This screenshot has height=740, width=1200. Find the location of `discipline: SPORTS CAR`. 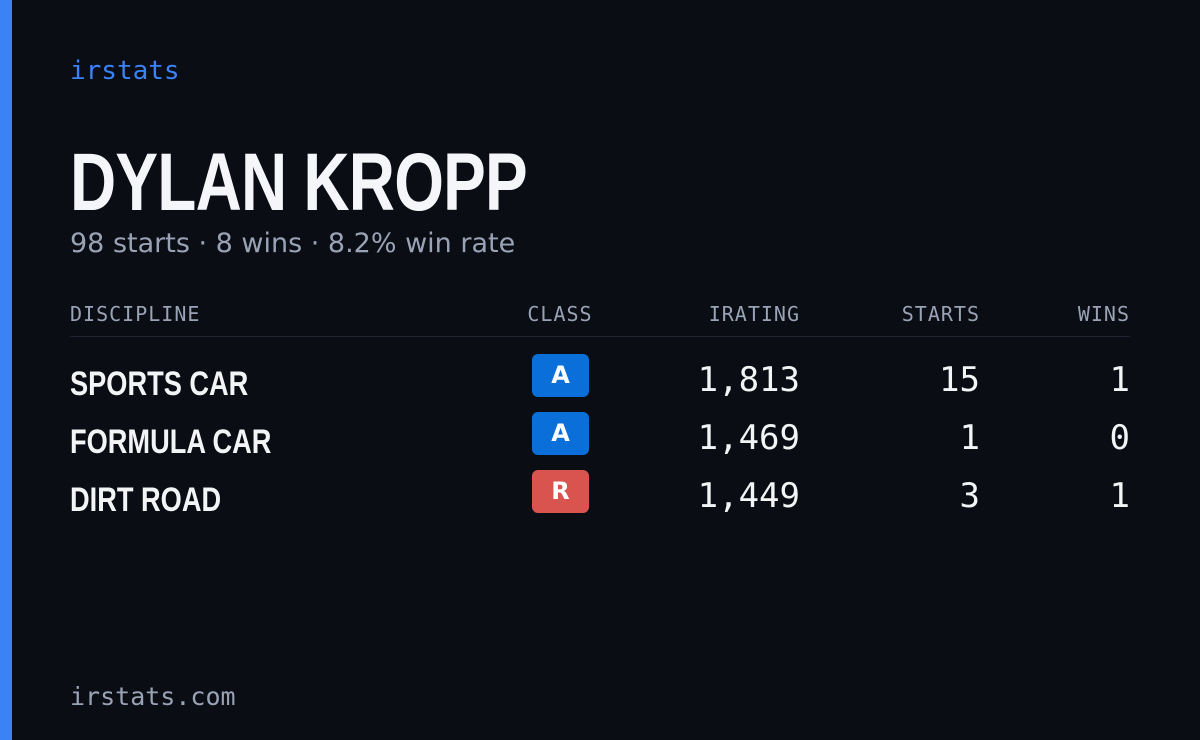

discipline: SPORTS CAR is located at coordinates (159, 384).